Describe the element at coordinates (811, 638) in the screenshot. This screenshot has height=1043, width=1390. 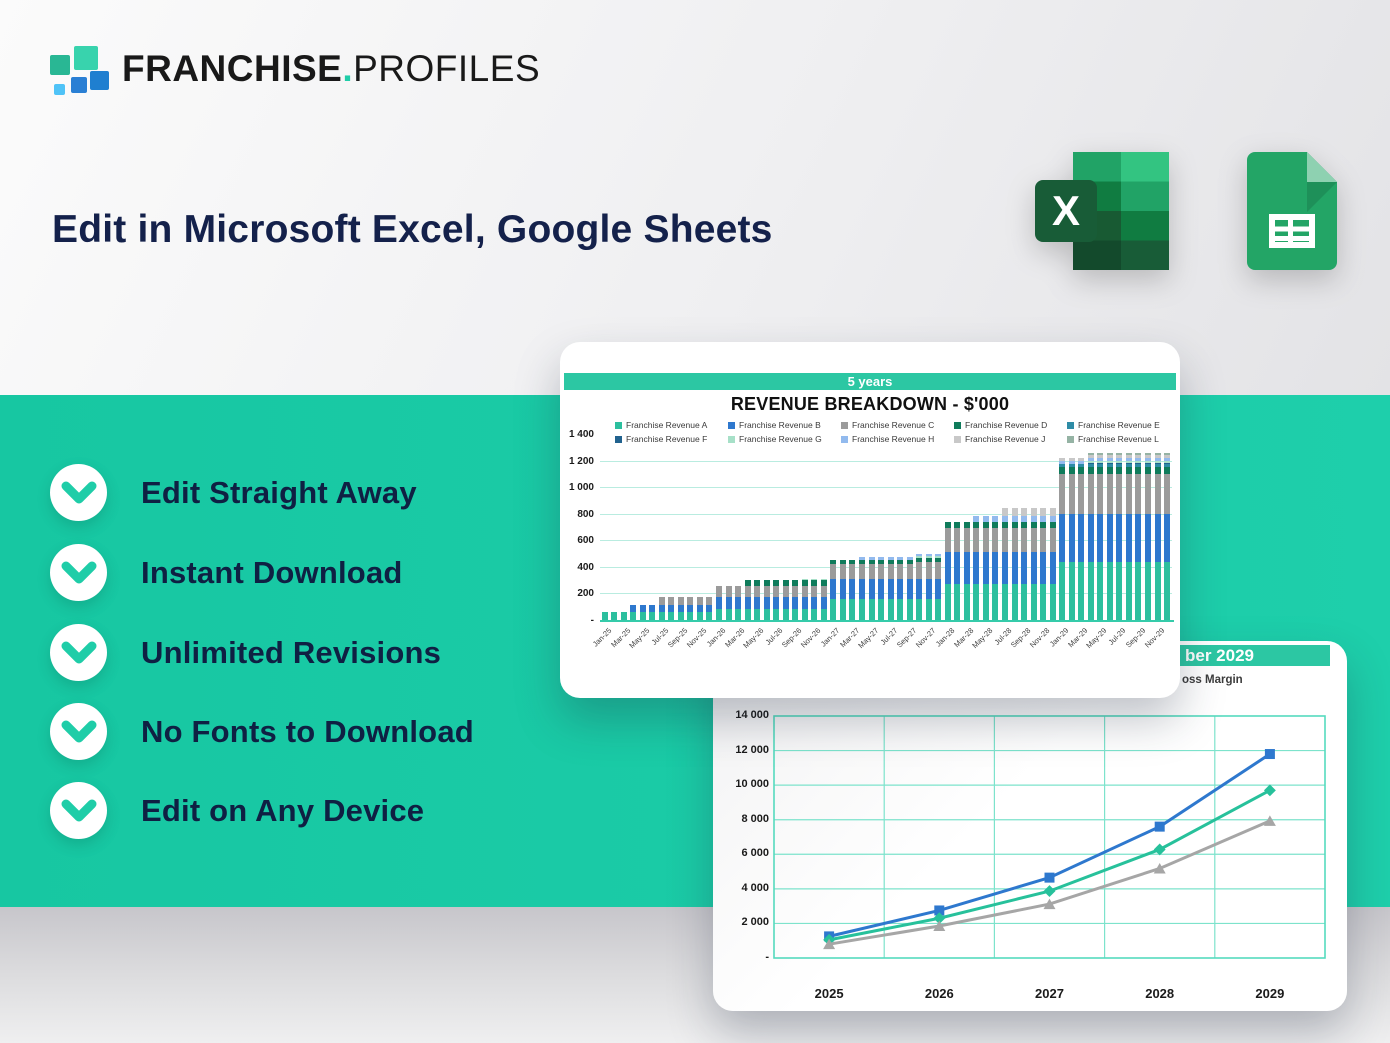
I see `x-tick-label: Nov-26` at that location.